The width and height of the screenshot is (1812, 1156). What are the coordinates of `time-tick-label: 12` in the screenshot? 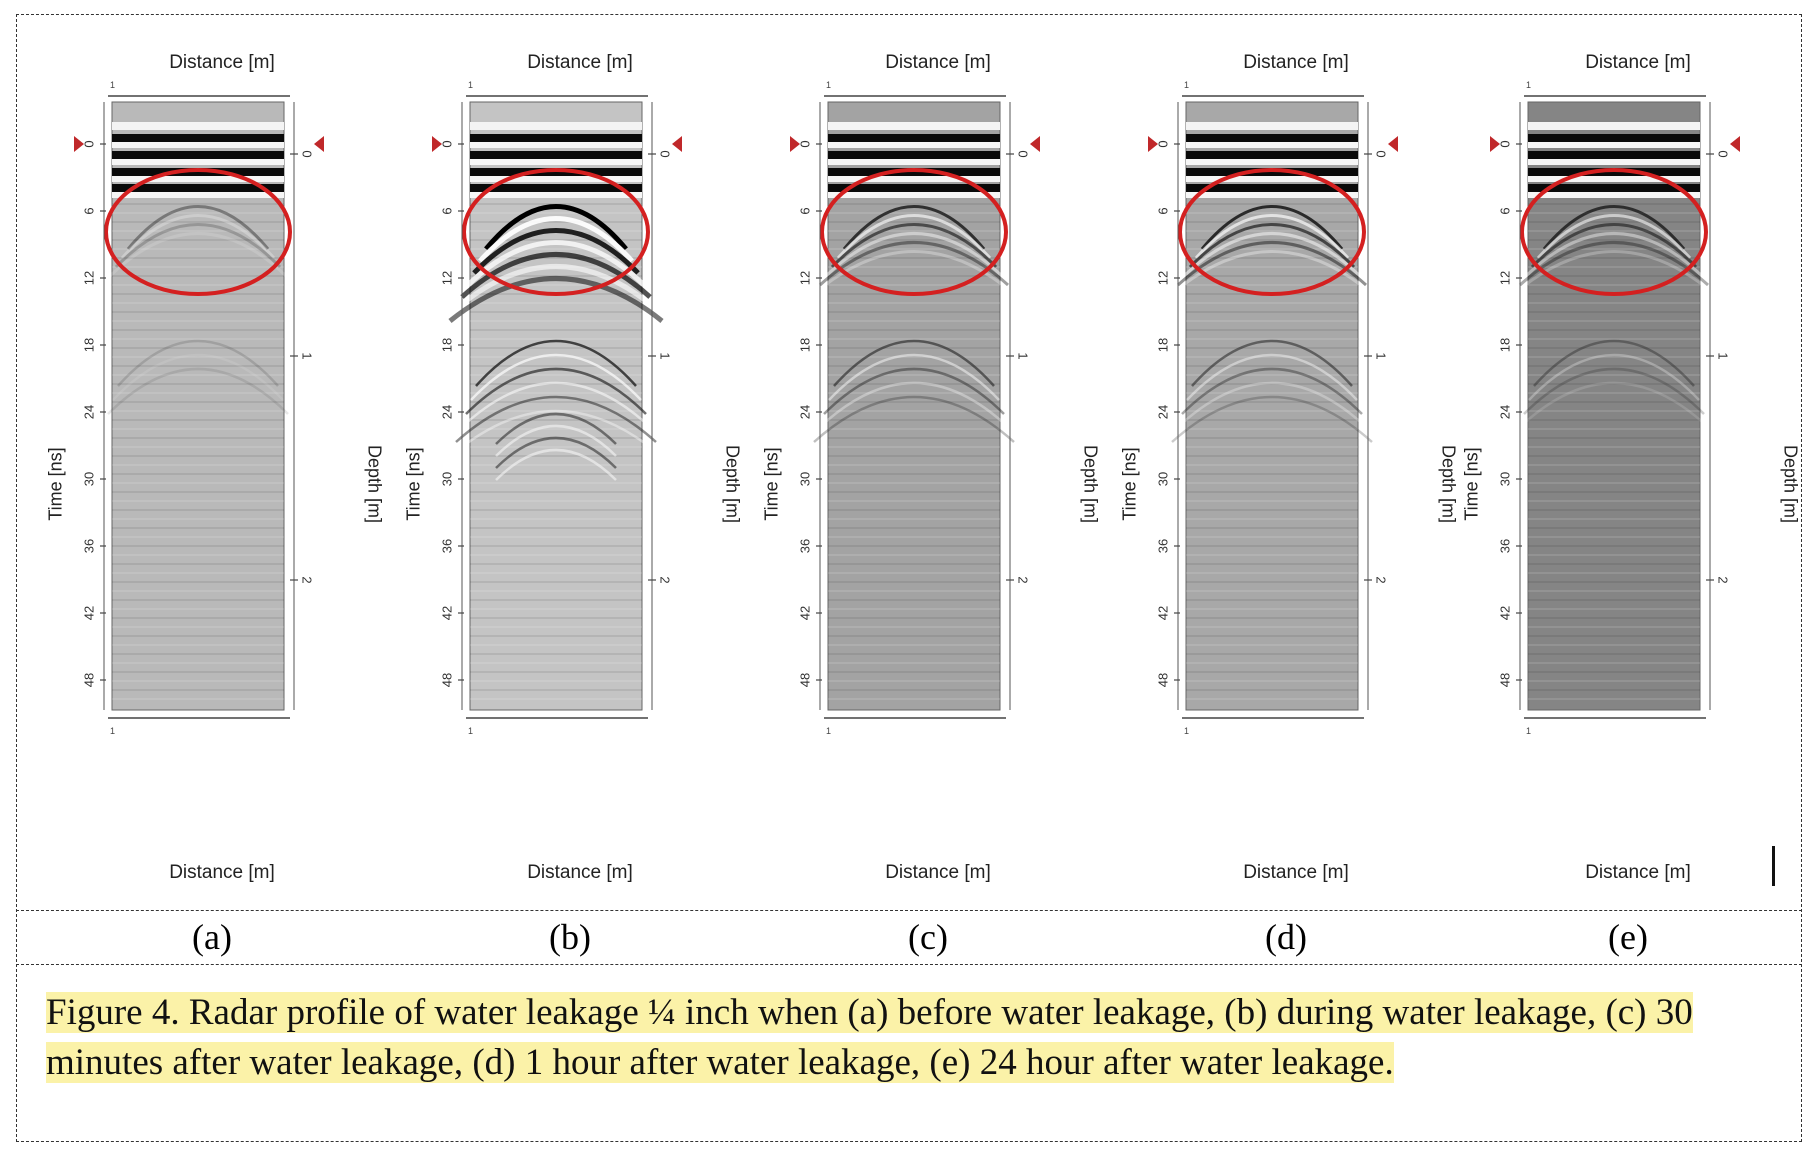 It's located at (88, 278).